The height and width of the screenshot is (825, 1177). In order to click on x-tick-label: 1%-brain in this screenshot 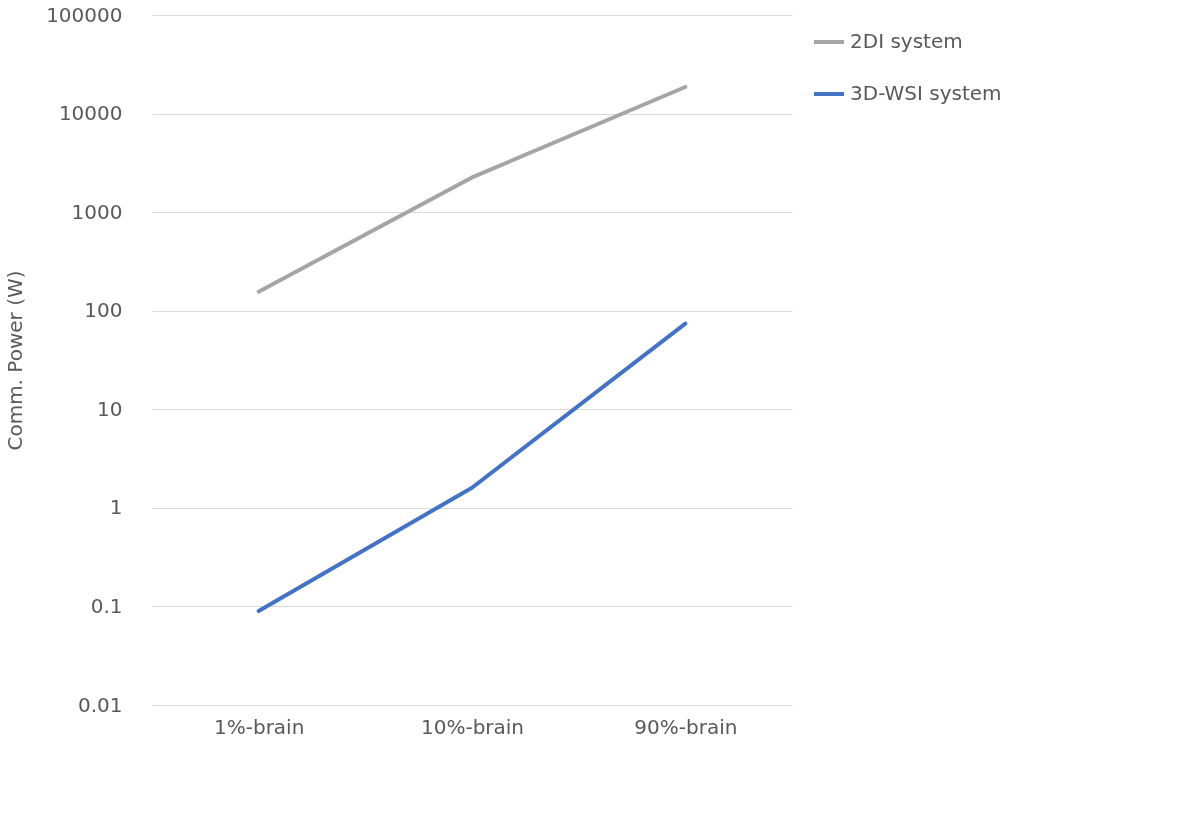, I will do `click(259, 726)`.